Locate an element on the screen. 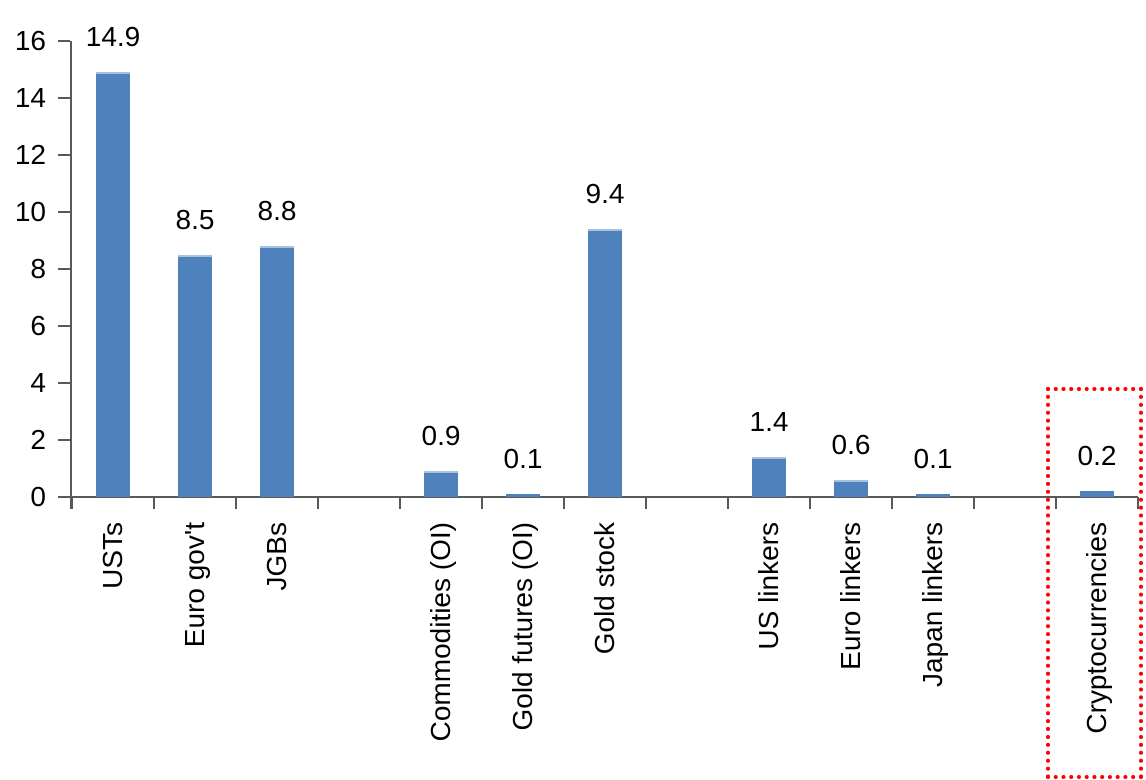 Image resolution: width=1146 pixels, height=780 pixels. bar-euro-gov-t is located at coordinates (195, 375).